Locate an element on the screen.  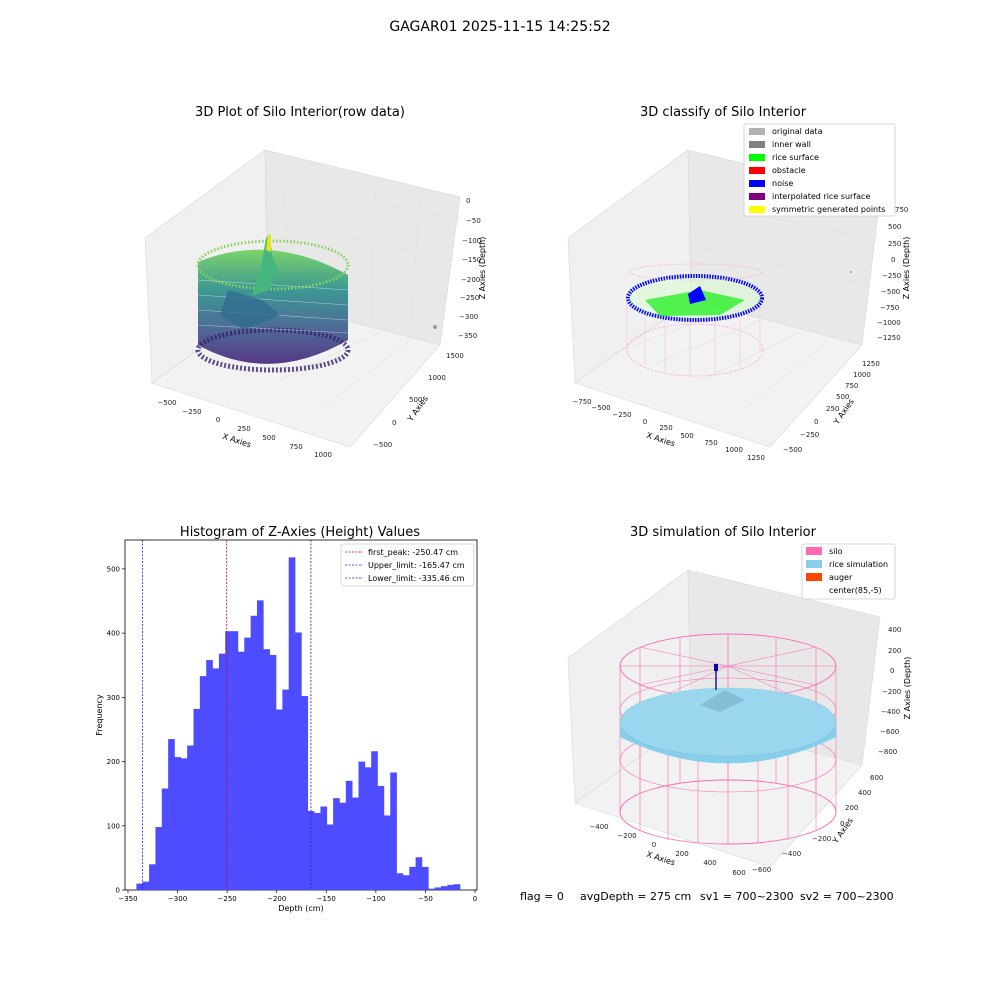
status-sv2: sv2 = 700~2300 is located at coordinates (847, 896).